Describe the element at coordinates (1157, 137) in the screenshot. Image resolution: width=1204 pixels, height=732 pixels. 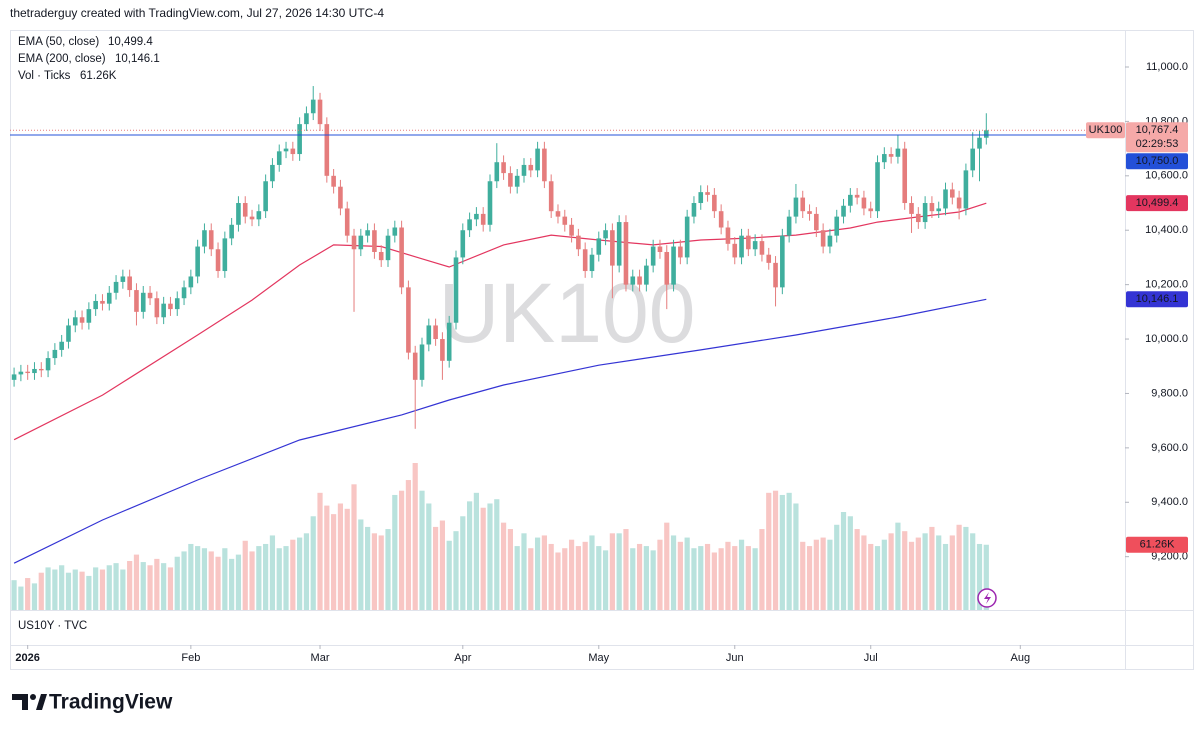
I see `last-price-tag-bg` at that location.